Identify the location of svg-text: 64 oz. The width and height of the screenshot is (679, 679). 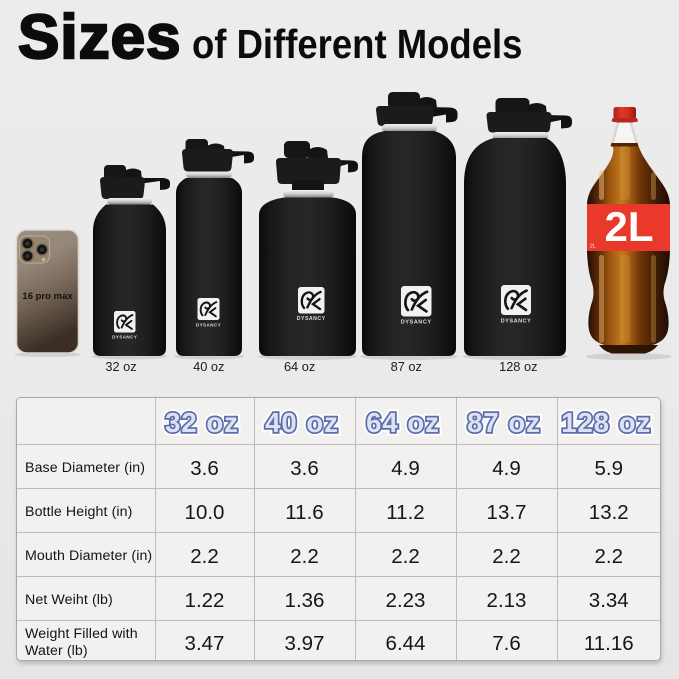
(299, 366).